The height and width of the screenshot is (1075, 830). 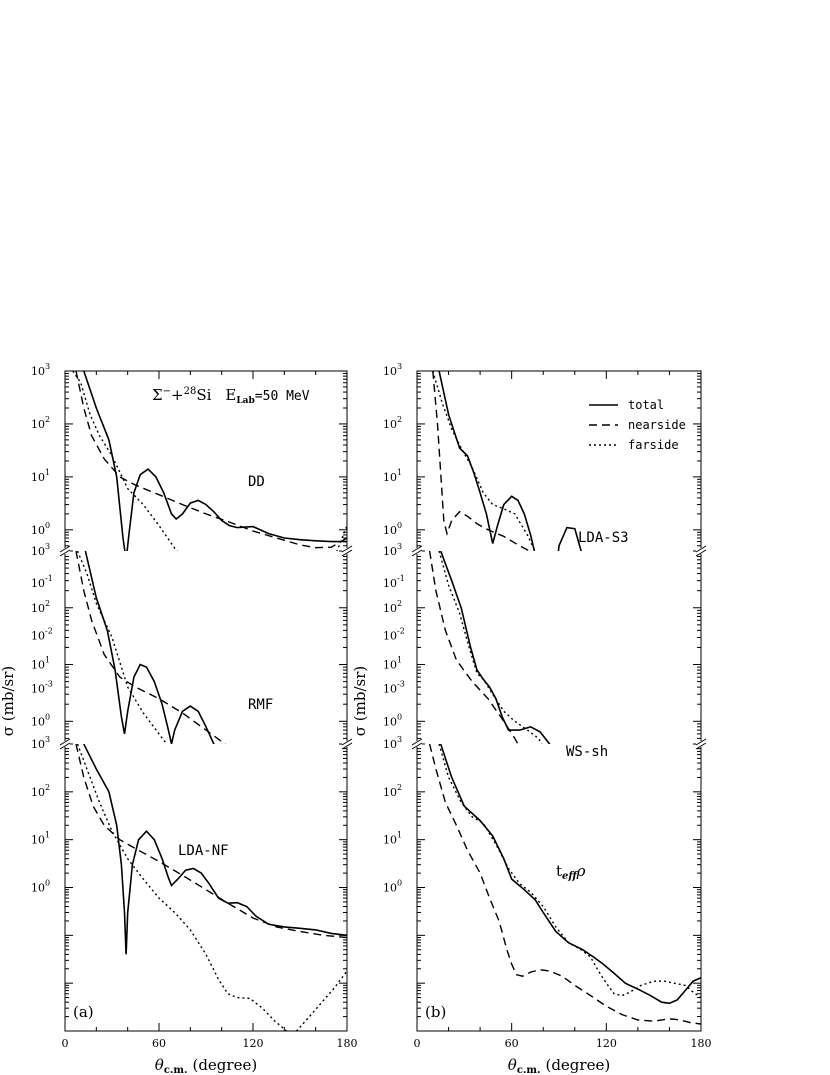 What do you see at coordinates (577, 1065) in the screenshot?
I see `x-axis-unit: (degree)` at bounding box center [577, 1065].